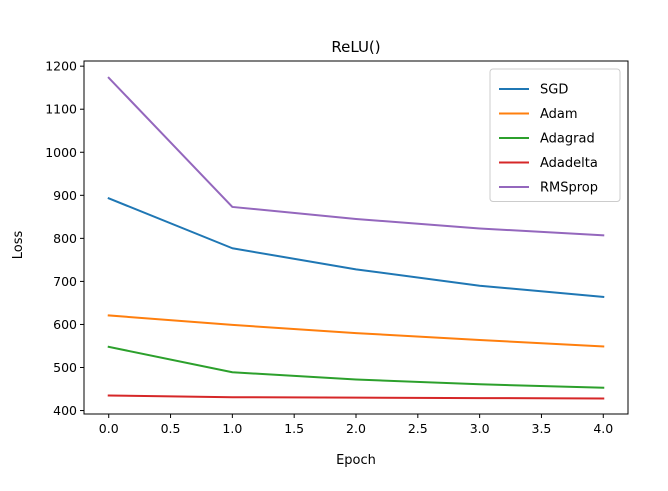  What do you see at coordinates (61, 152) in the screenshot?
I see `y-tick-label: 1000` at bounding box center [61, 152].